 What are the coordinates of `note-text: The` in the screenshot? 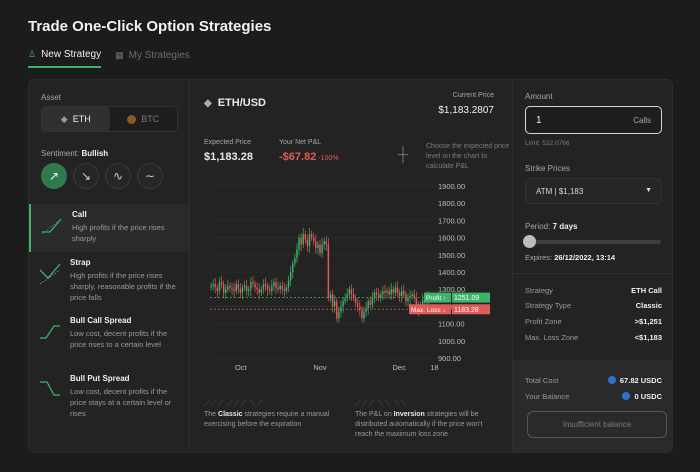 It's located at (211, 414).